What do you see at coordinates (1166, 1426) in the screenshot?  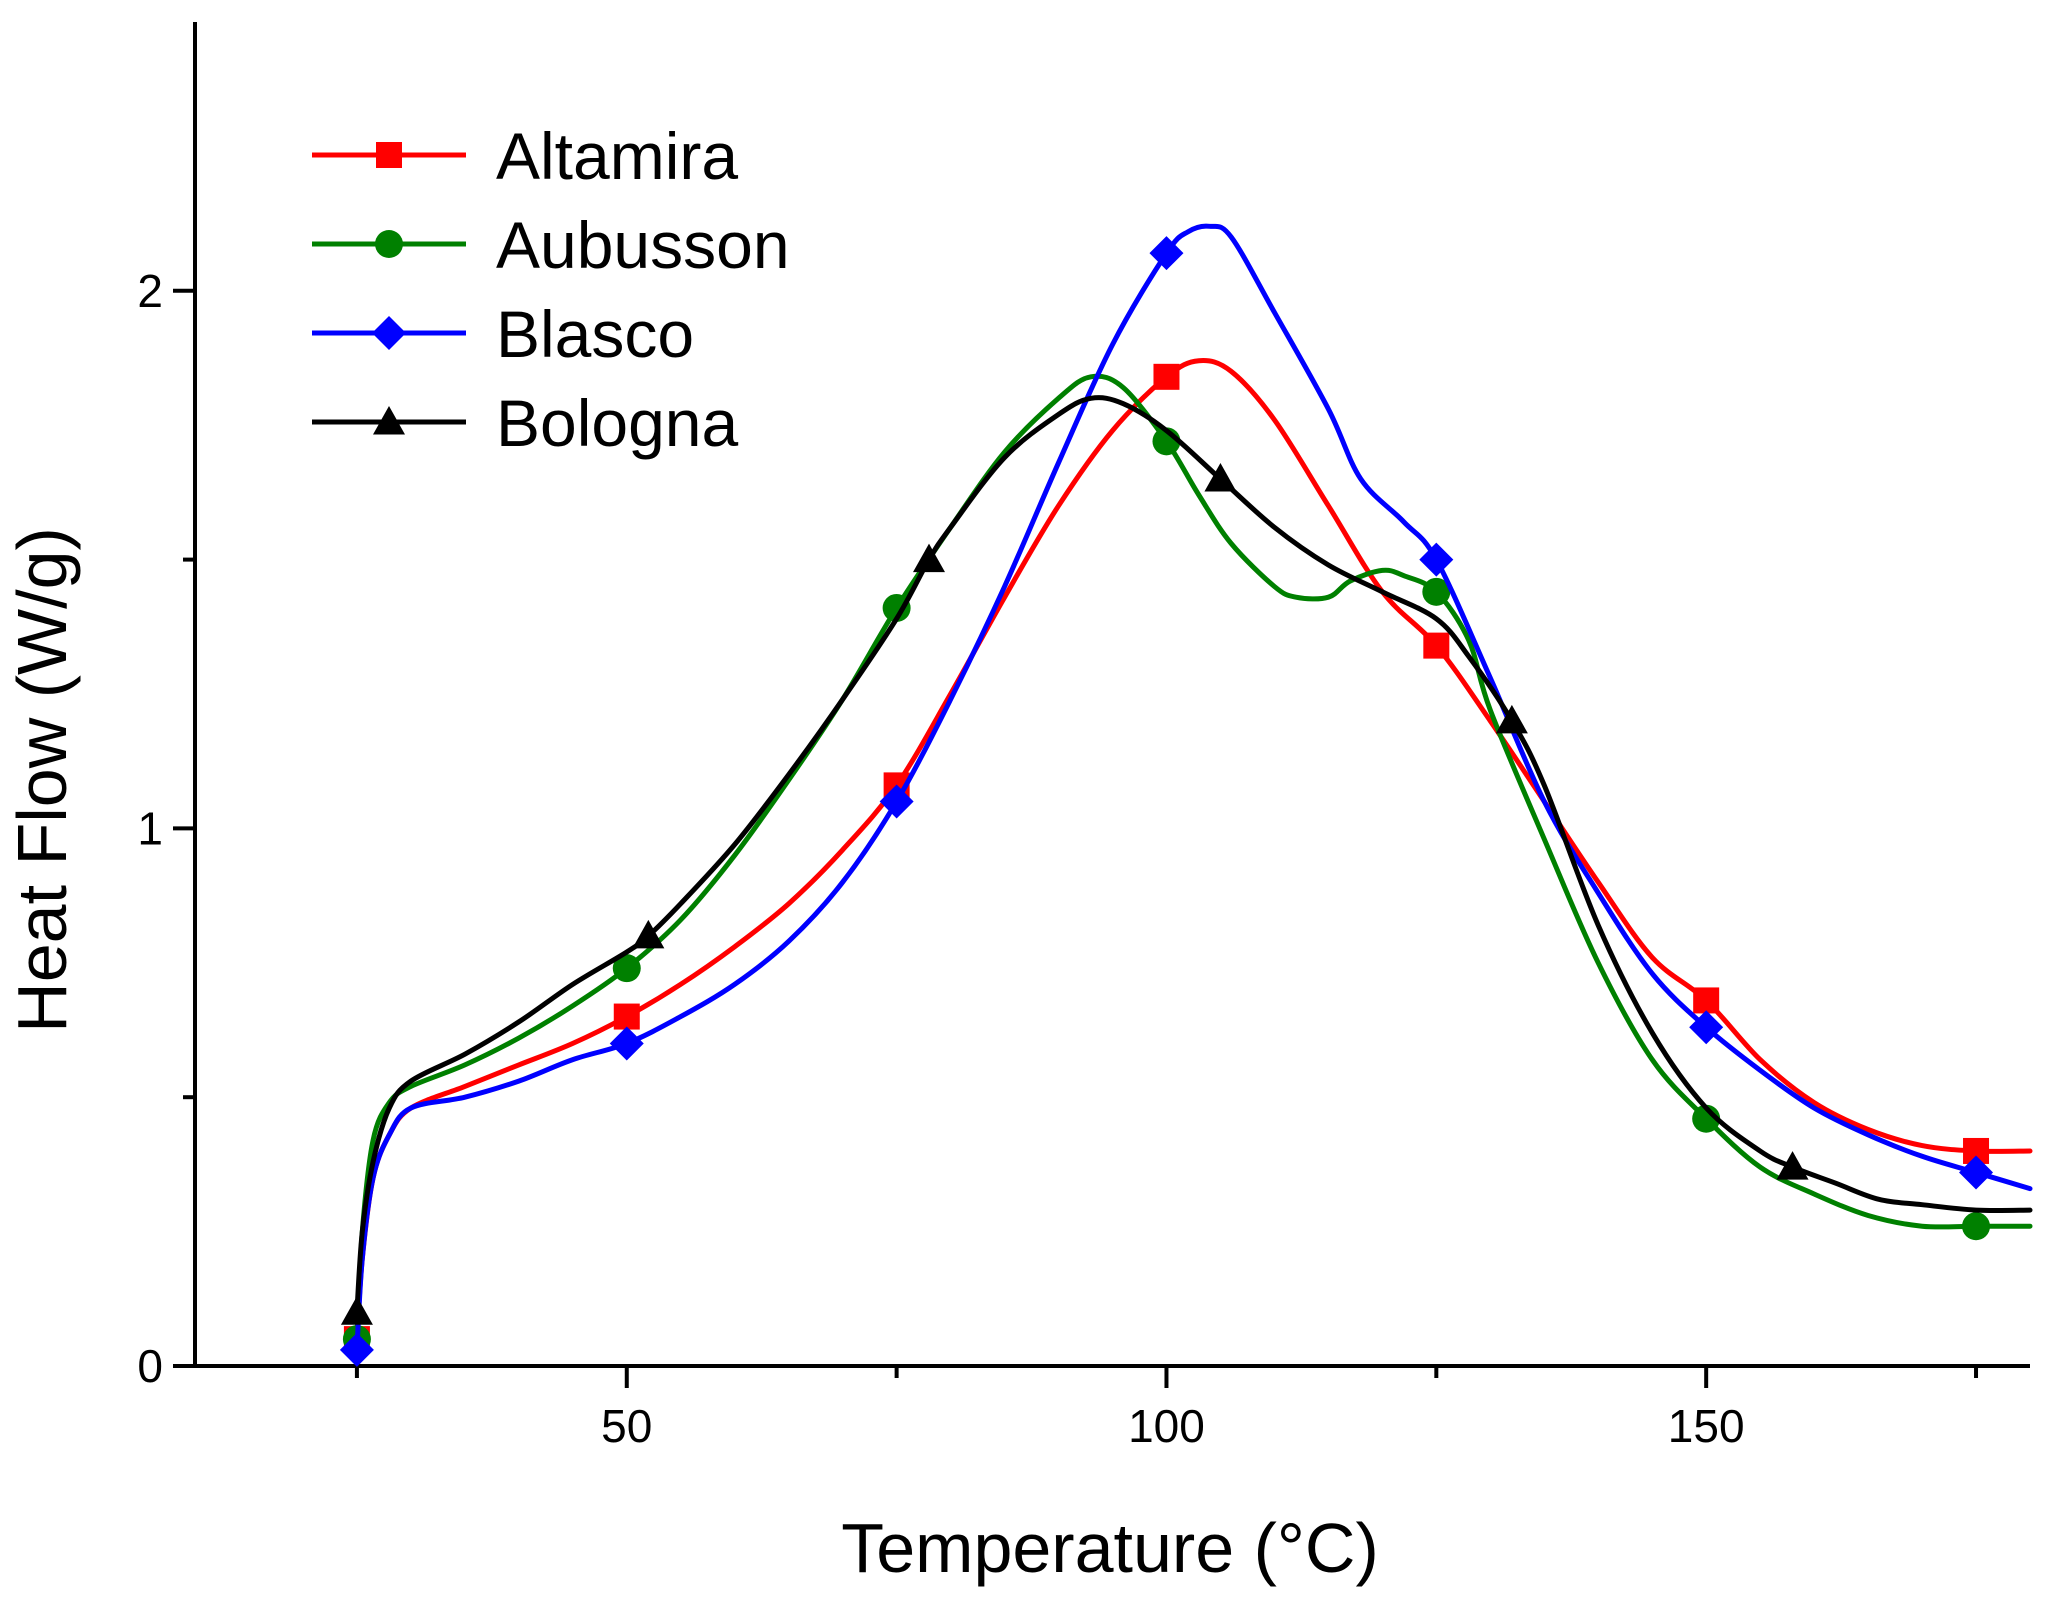 I see `x-tick-label: 100` at bounding box center [1166, 1426].